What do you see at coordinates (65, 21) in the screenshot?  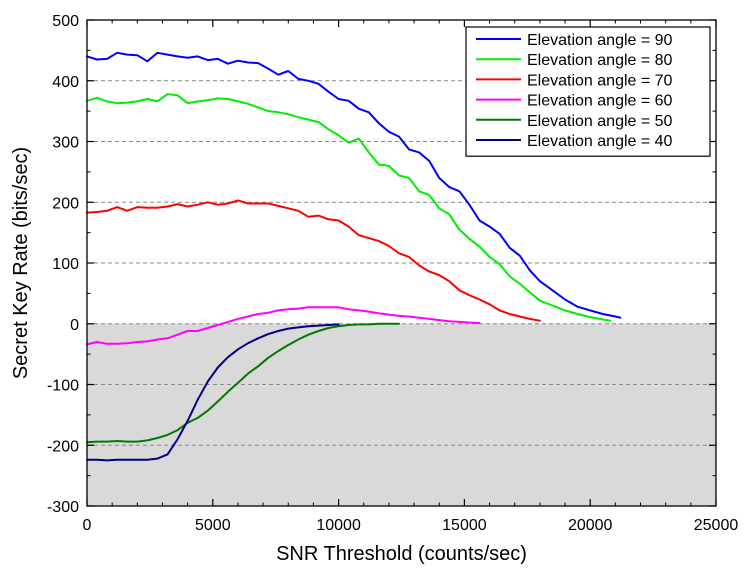 I see `y-tick-label: 500` at bounding box center [65, 21].